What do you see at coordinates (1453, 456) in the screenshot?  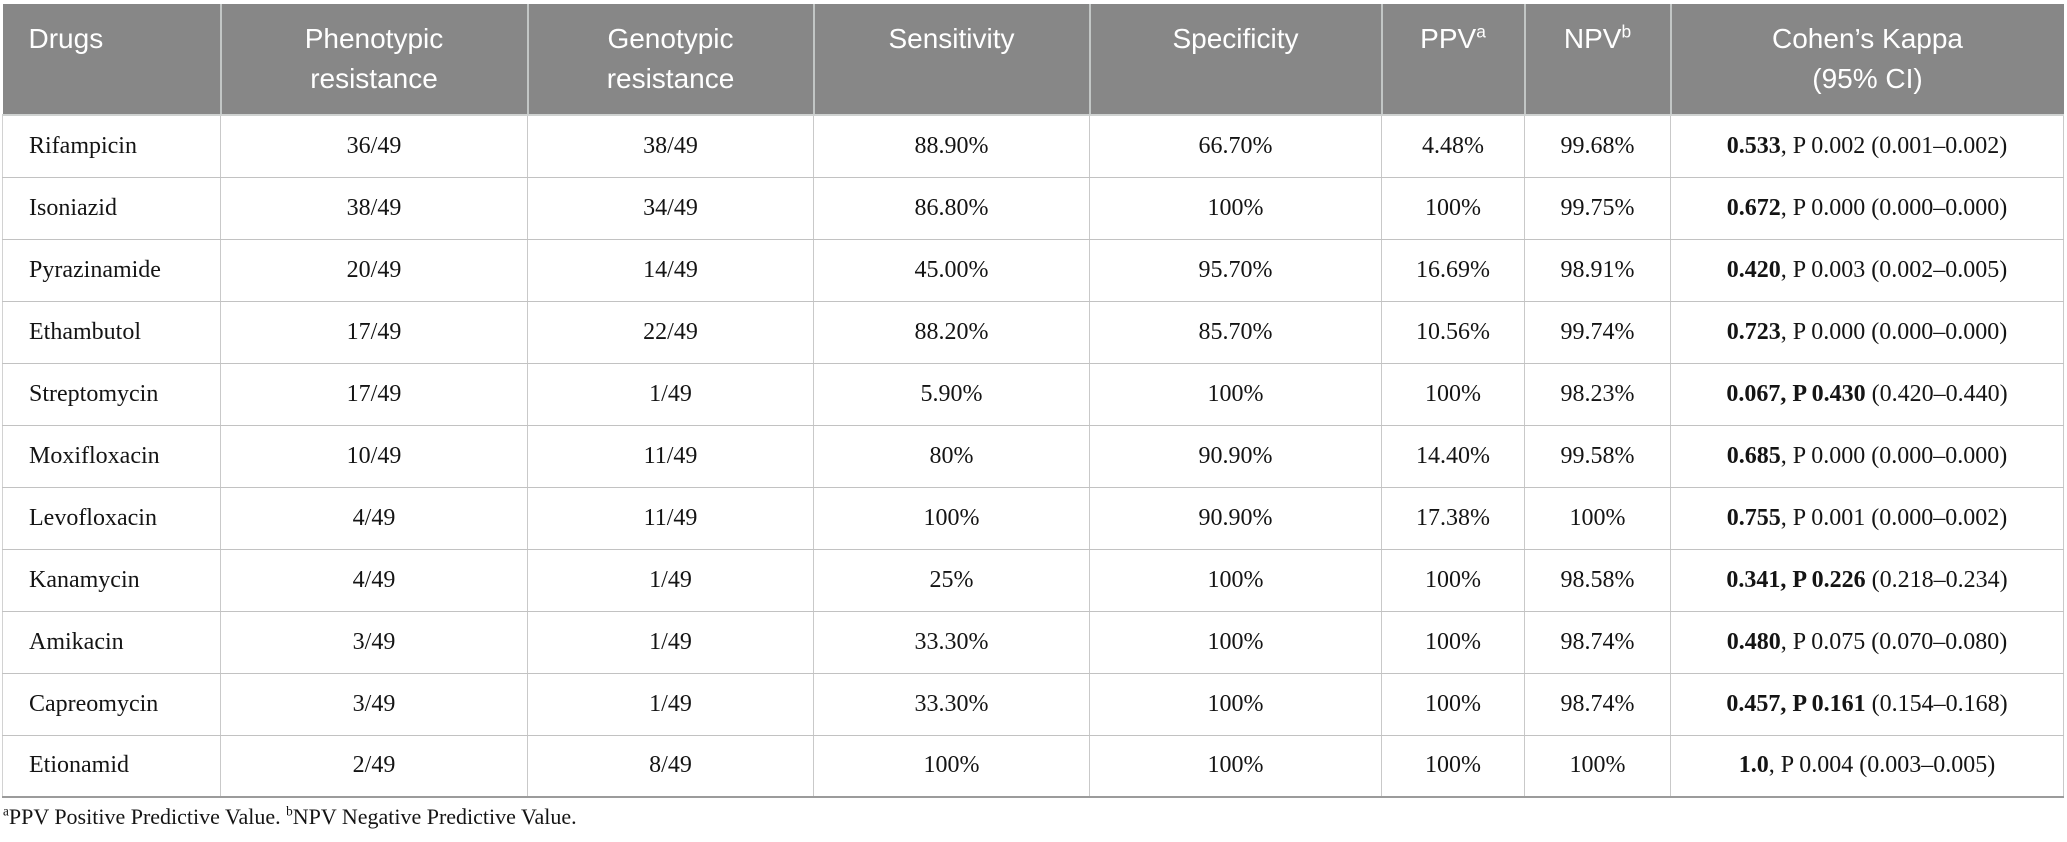 I see `ppv-cell: 14.40%` at bounding box center [1453, 456].